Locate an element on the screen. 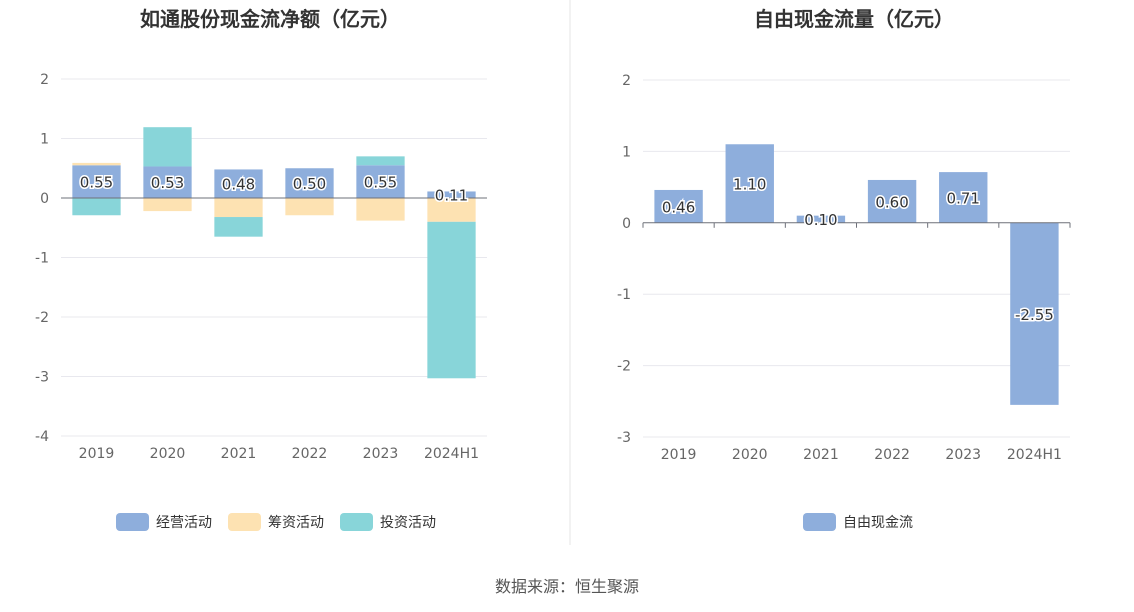 This screenshot has width=1134, height=612. data-source-note: 数据来源：恒生聚源 is located at coordinates (567, 586).